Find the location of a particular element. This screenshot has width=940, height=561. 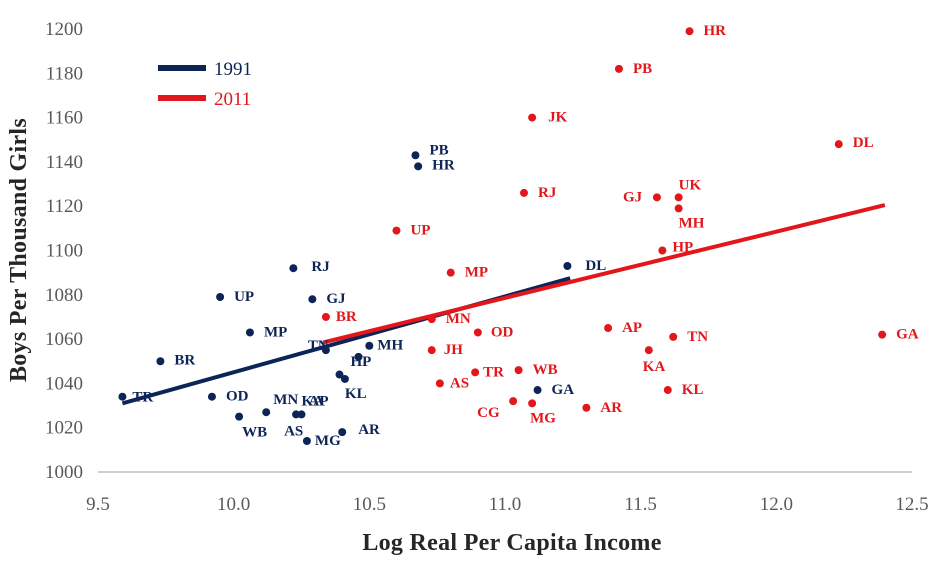

x-axis-title: Log Real Per Capita Income is located at coordinates (511, 543).